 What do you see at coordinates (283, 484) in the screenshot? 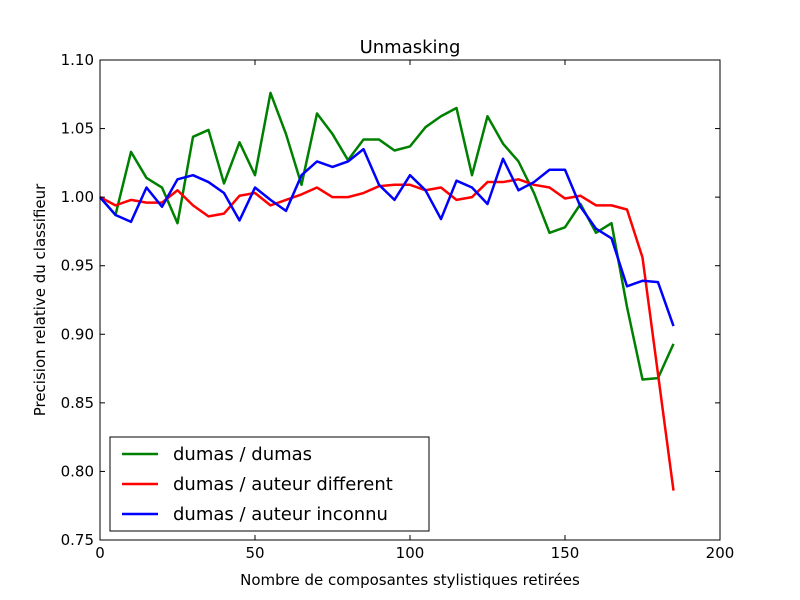
I see `legend-label-1: dumas / auteur different` at bounding box center [283, 484].